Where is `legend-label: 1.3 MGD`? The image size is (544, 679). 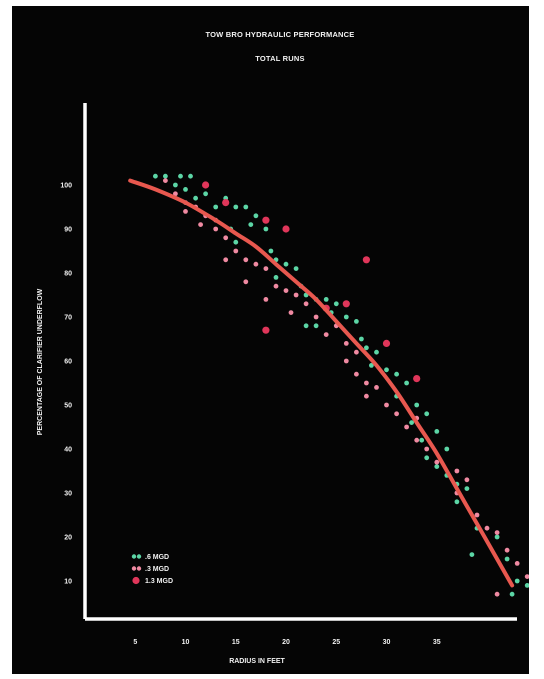
legend-label: 1.3 MGD is located at coordinates (159, 581).